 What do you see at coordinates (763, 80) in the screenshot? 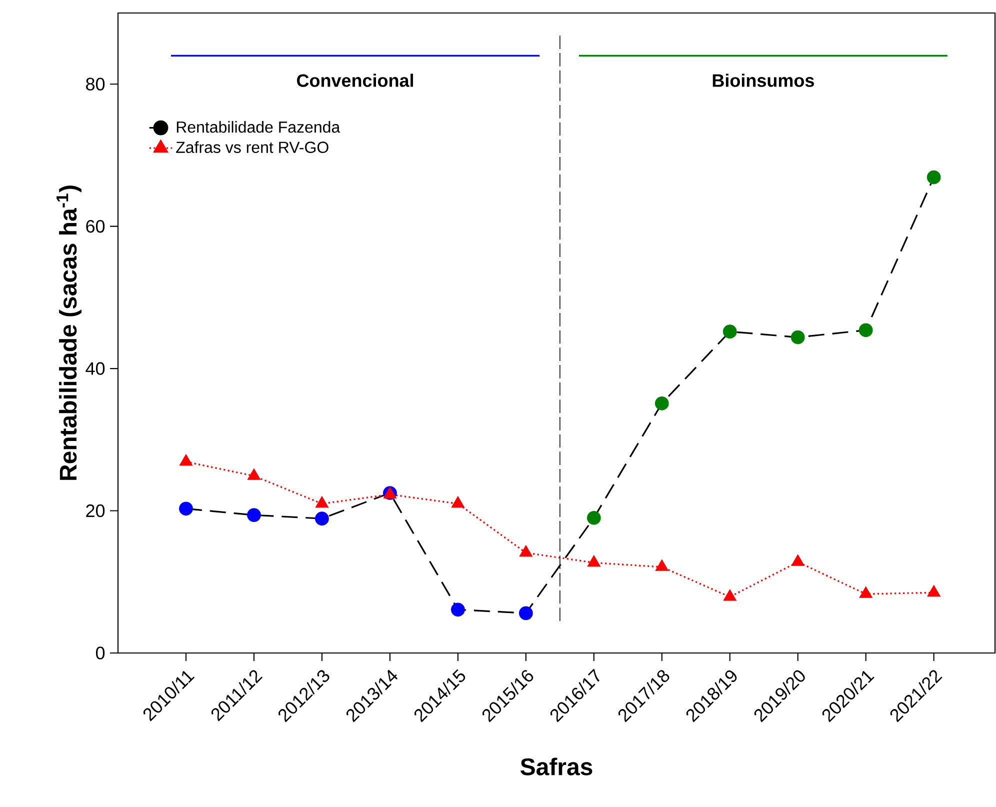
I see `ref-line-label: Bioinsumos` at bounding box center [763, 80].